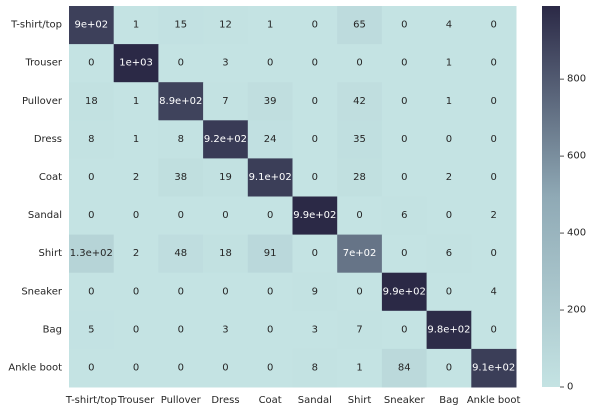  Describe the element at coordinates (92, 25) in the screenshot. I see `cell-value-r0-c0: 9e+02` at that location.